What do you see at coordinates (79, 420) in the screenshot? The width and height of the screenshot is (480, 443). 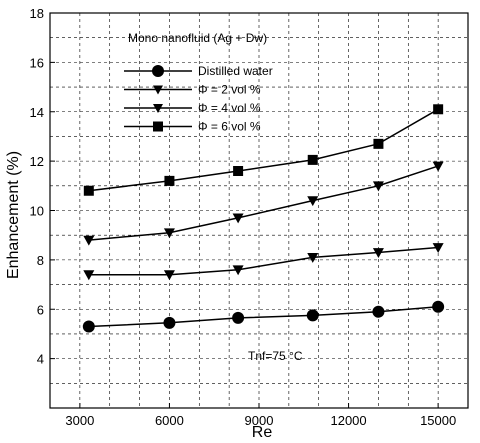 I see `x-tick-label: 3000` at bounding box center [79, 420].